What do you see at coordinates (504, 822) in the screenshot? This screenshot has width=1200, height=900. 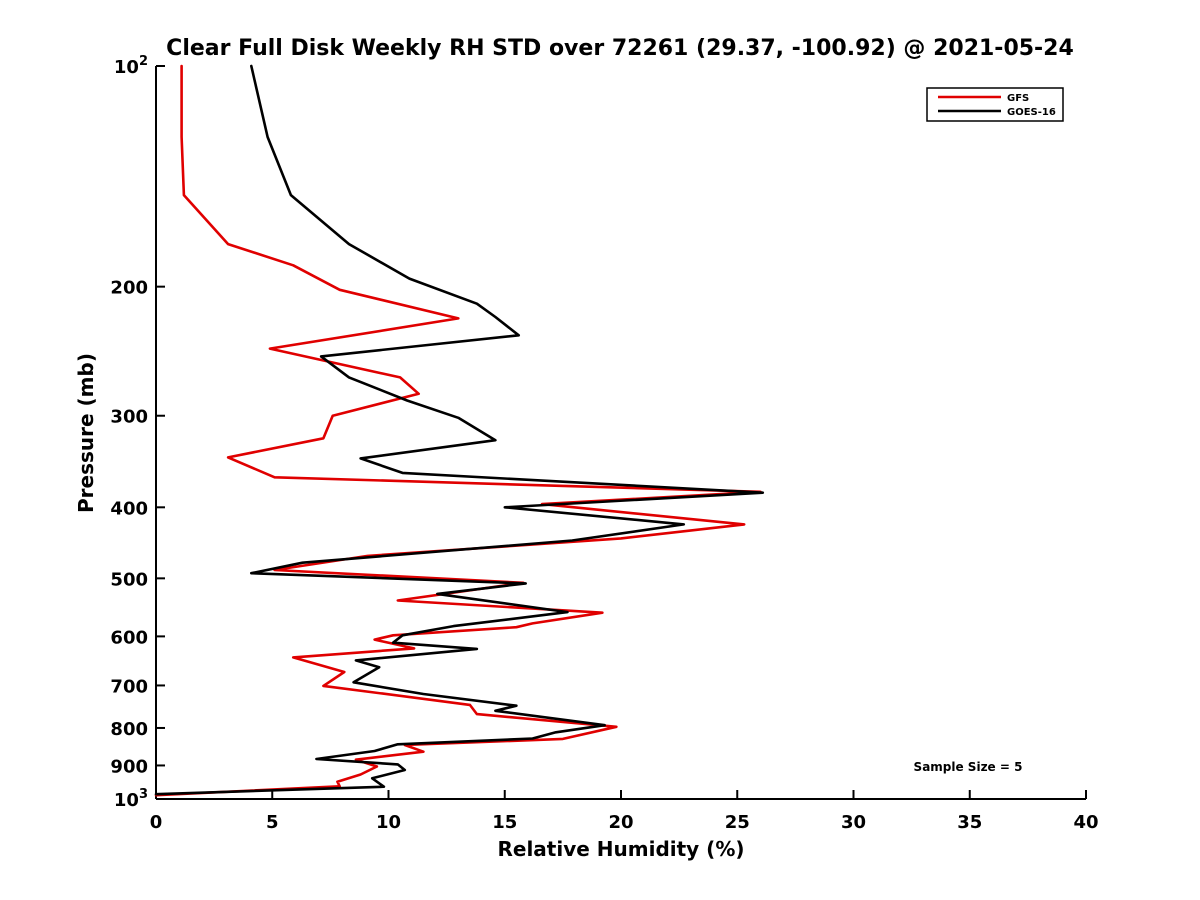 I see `x-tick-label: 15` at bounding box center [504, 822].